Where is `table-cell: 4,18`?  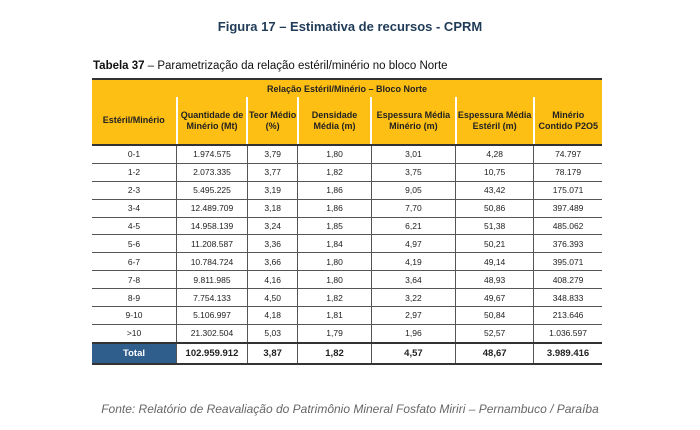 table-cell: 4,18 is located at coordinates (272, 315).